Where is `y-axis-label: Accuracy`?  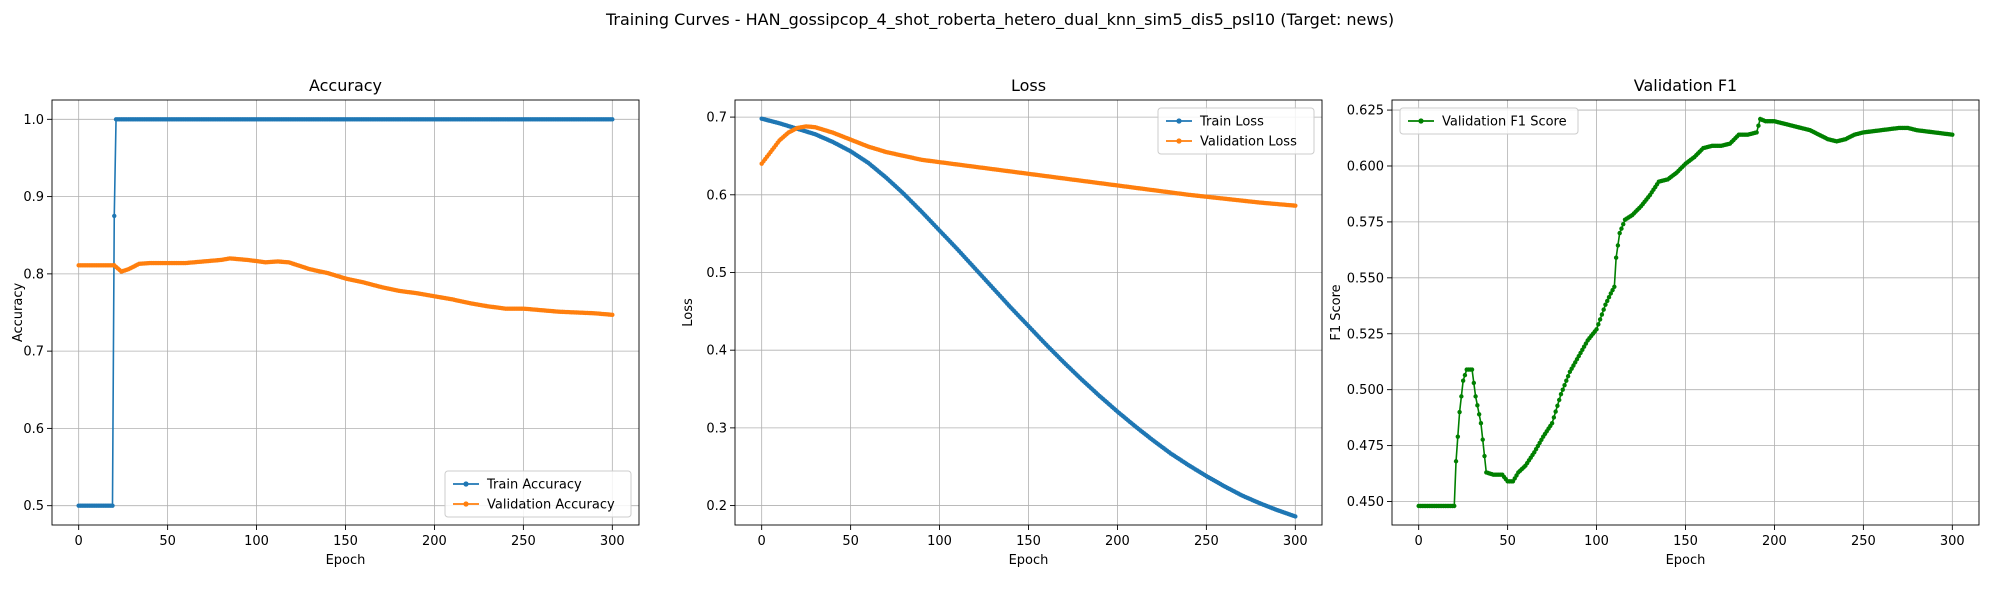 y-axis-label: Accuracy is located at coordinates (18, 313).